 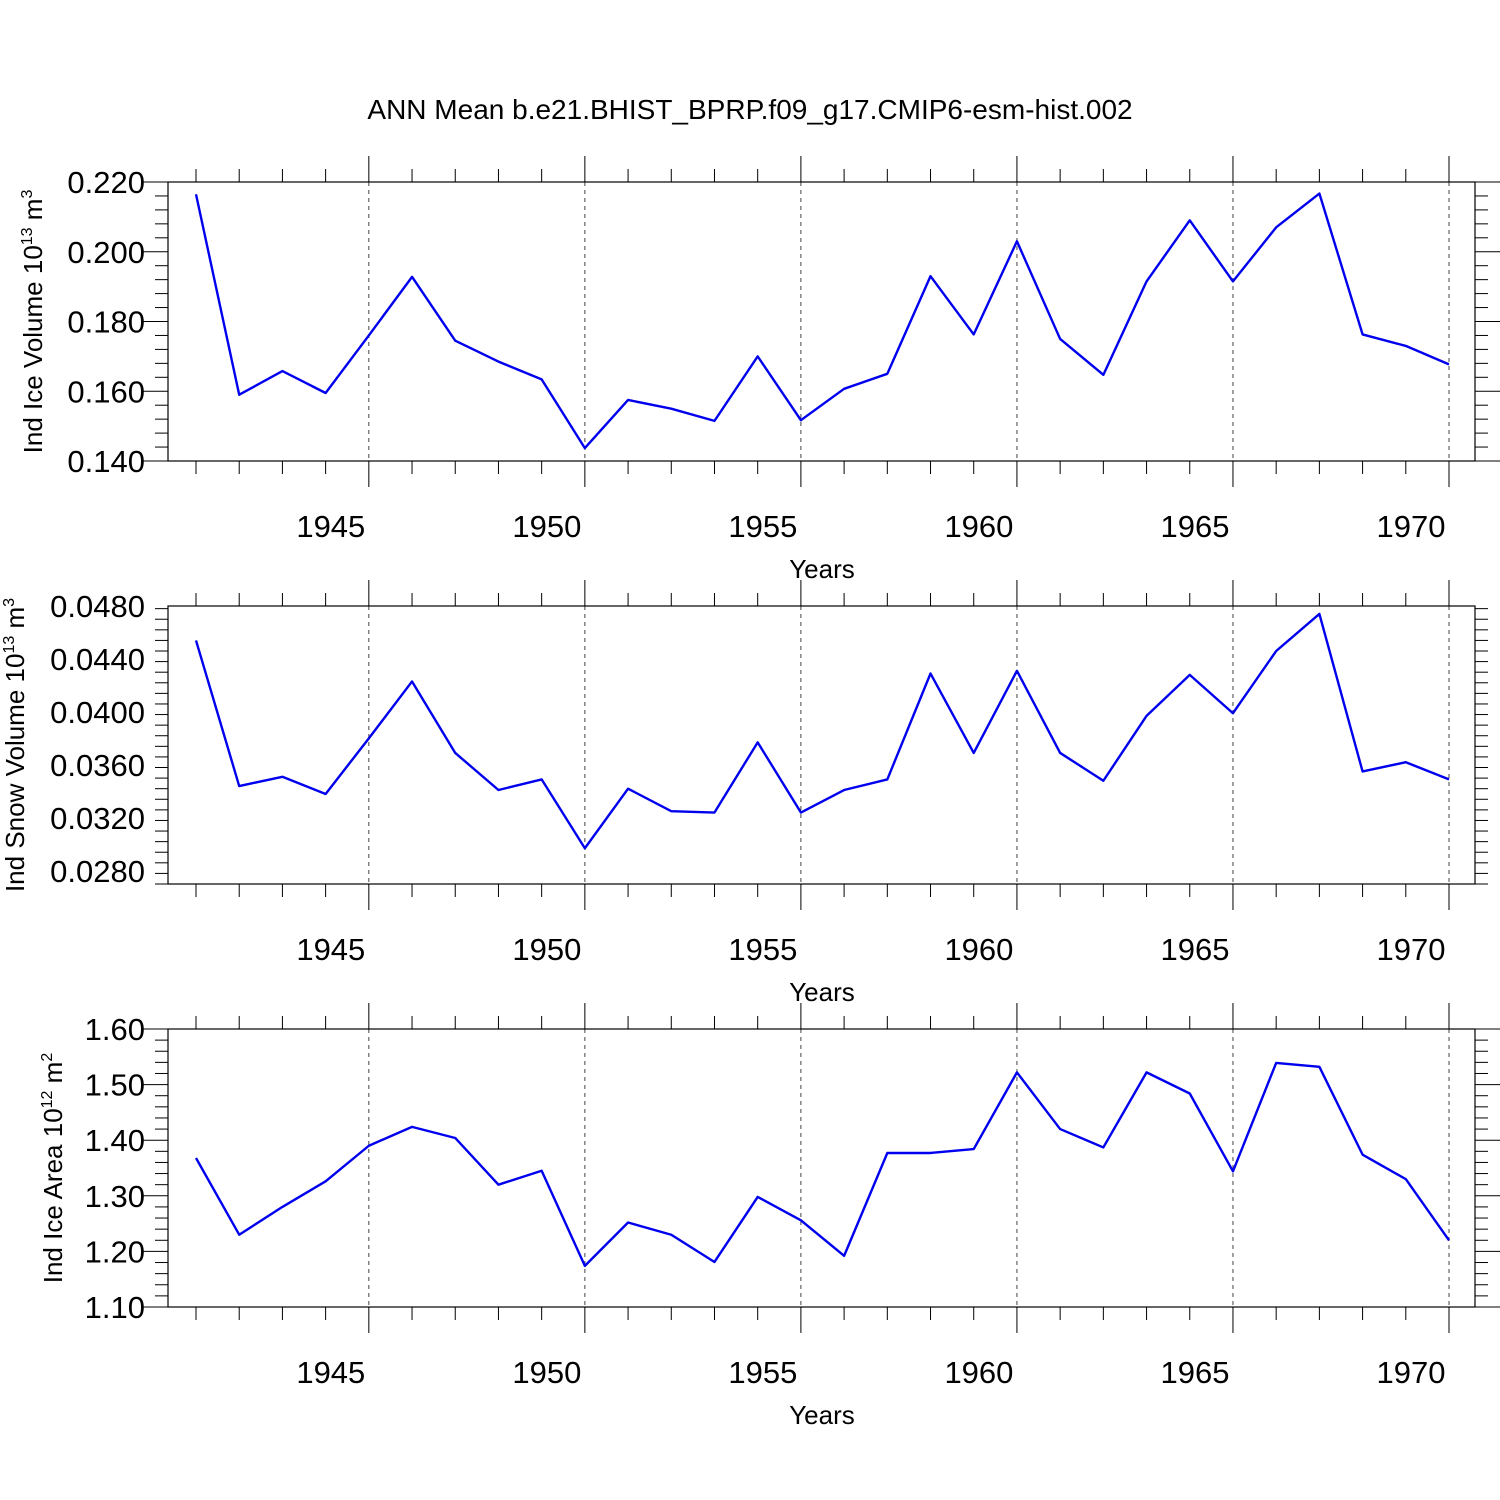 I want to click on y-tick-label: 0.220, so click(x=106, y=182).